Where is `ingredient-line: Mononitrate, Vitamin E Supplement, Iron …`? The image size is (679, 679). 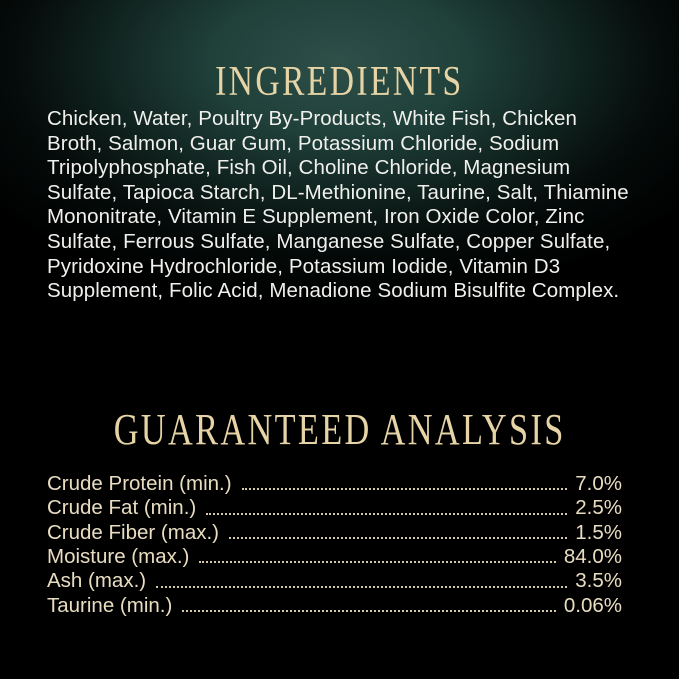
ingredient-line: Mononitrate, Vitamin E Supplement, Iron … is located at coordinates (316, 217).